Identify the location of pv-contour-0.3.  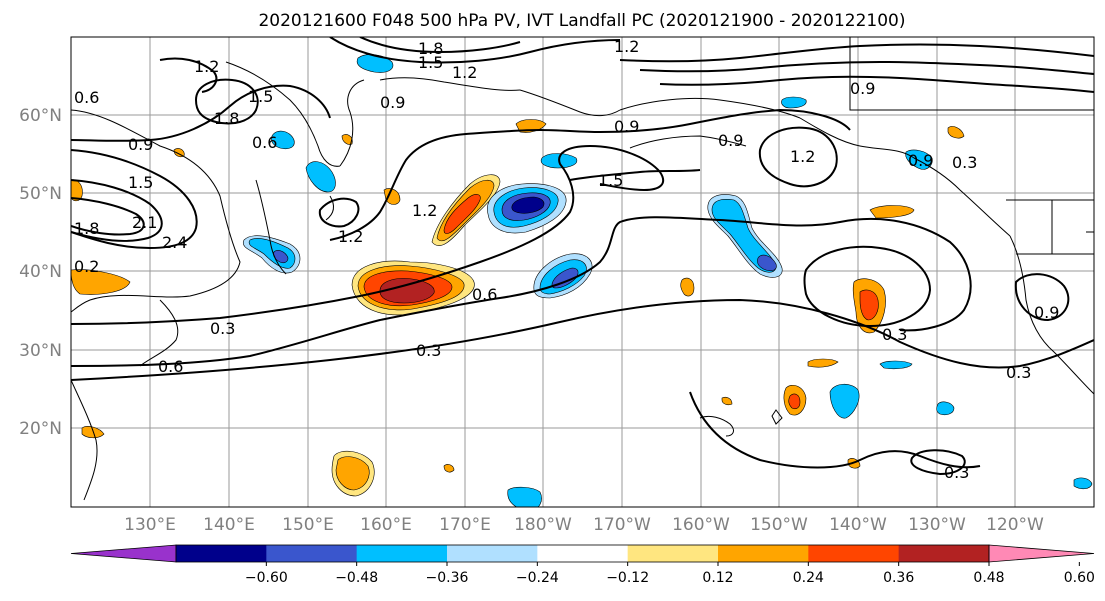
(582, 339).